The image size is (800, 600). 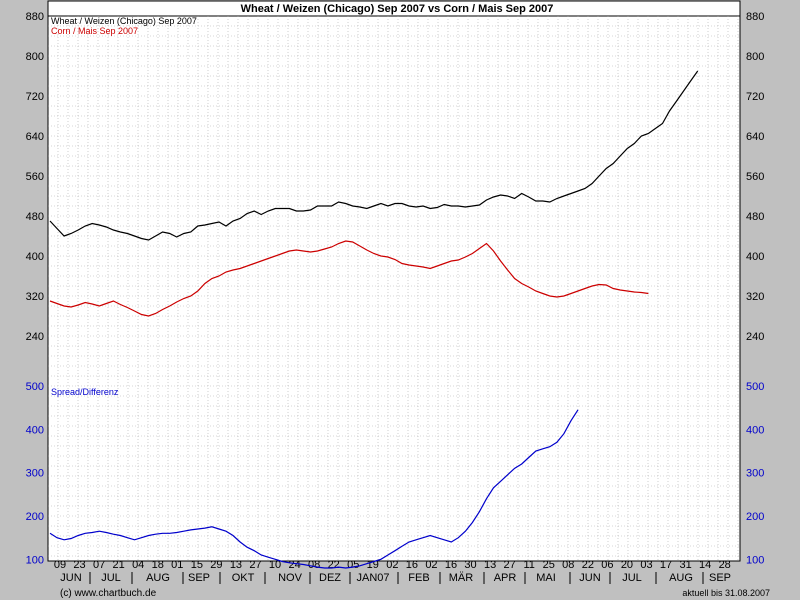 What do you see at coordinates (108, 593) in the screenshot?
I see `footer-copyright: (c) www.chartbuch.de` at bounding box center [108, 593].